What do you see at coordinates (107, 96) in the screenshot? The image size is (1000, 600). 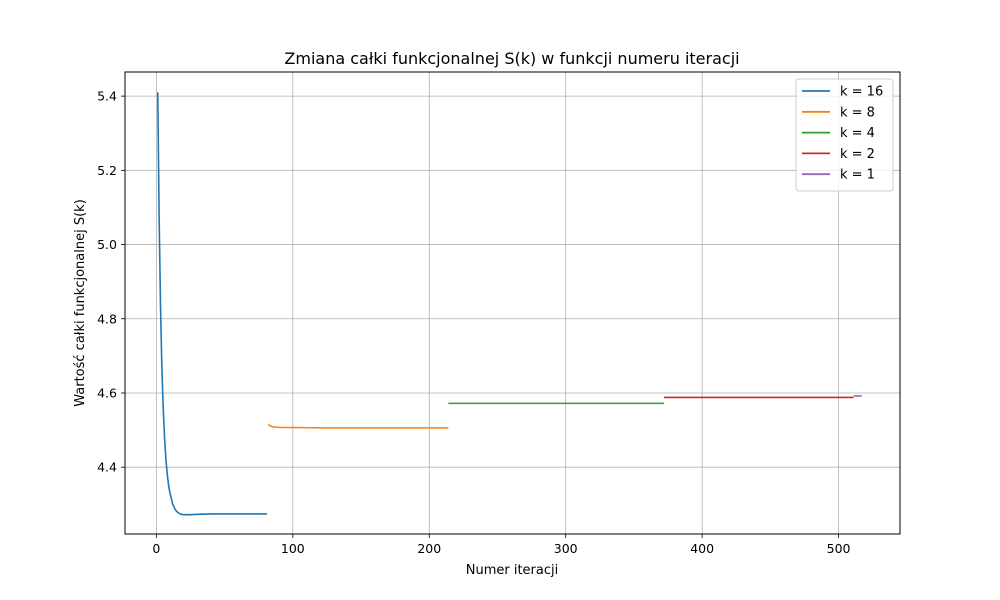 I see `y-tick-label: 5.4` at bounding box center [107, 96].